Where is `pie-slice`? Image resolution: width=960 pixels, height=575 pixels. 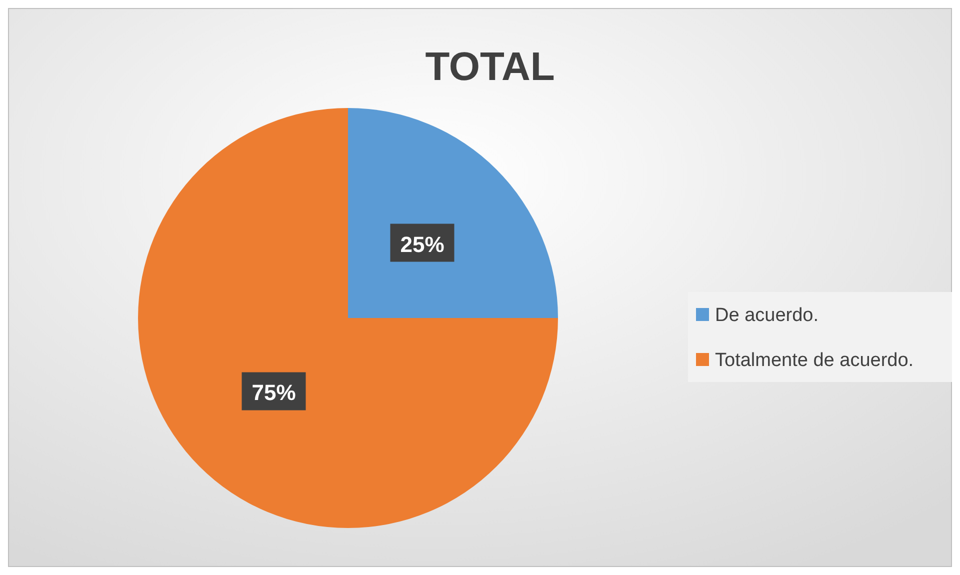
pie-slice is located at coordinates (453, 213).